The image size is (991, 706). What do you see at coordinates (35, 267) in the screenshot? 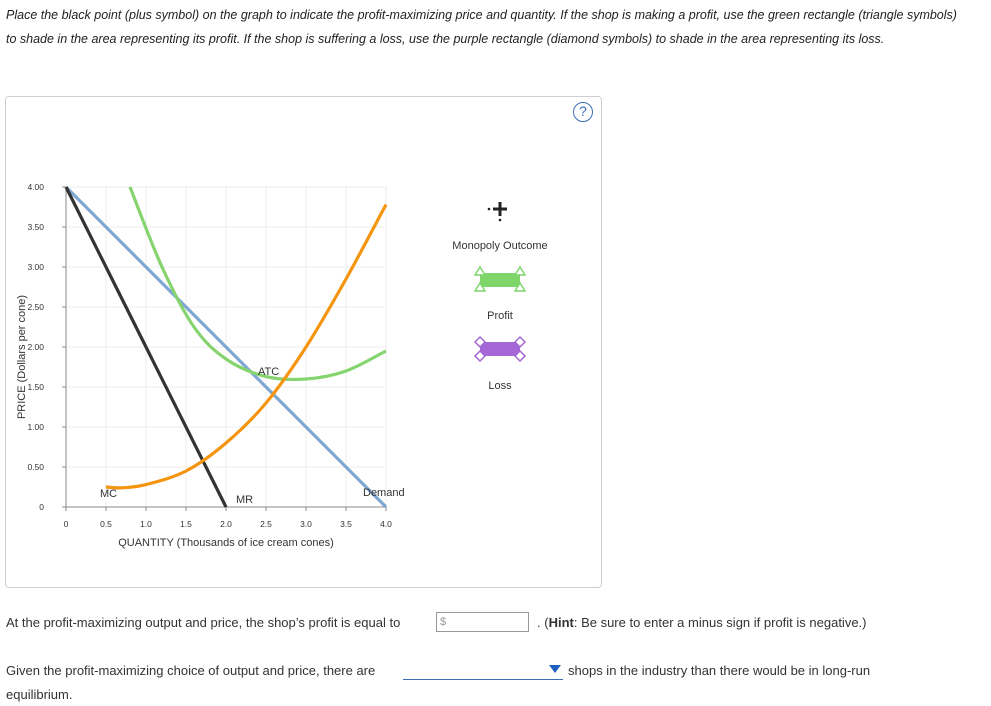
I see `y-tick-label: 3.00` at bounding box center [35, 267].